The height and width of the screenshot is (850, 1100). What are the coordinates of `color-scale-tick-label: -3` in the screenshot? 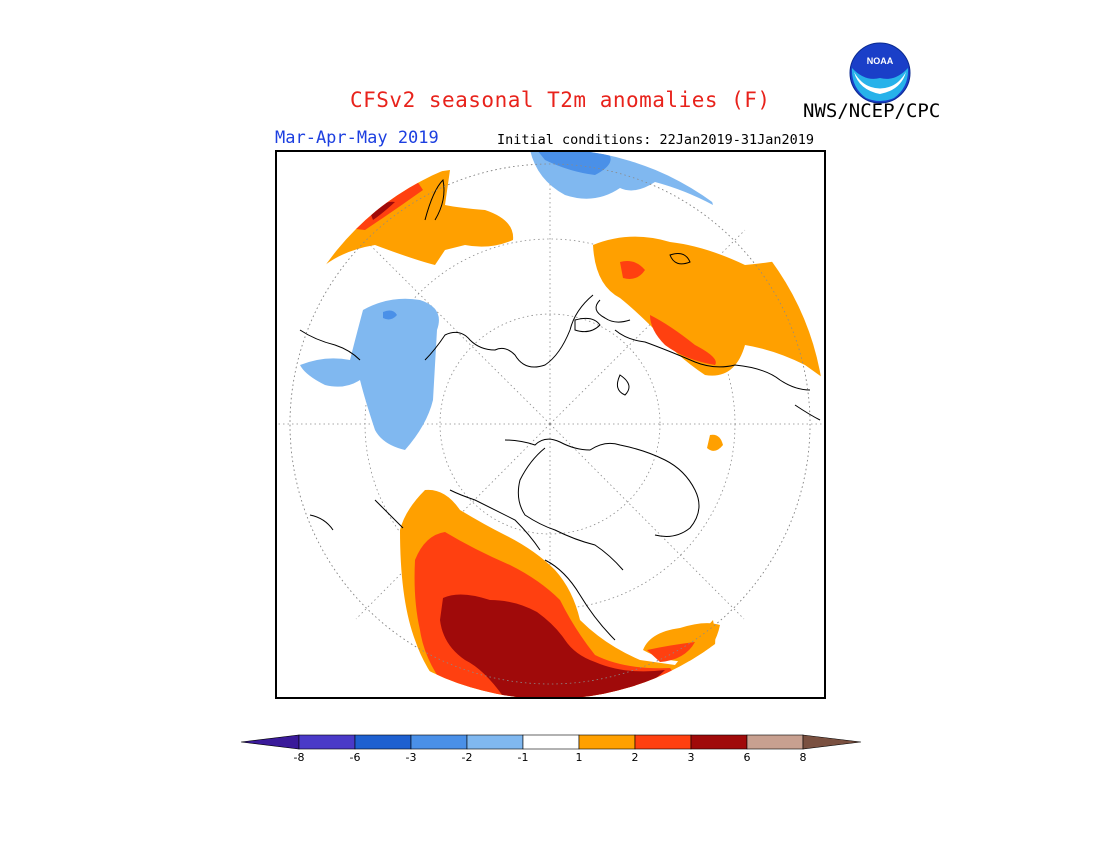 It's located at (411, 757).